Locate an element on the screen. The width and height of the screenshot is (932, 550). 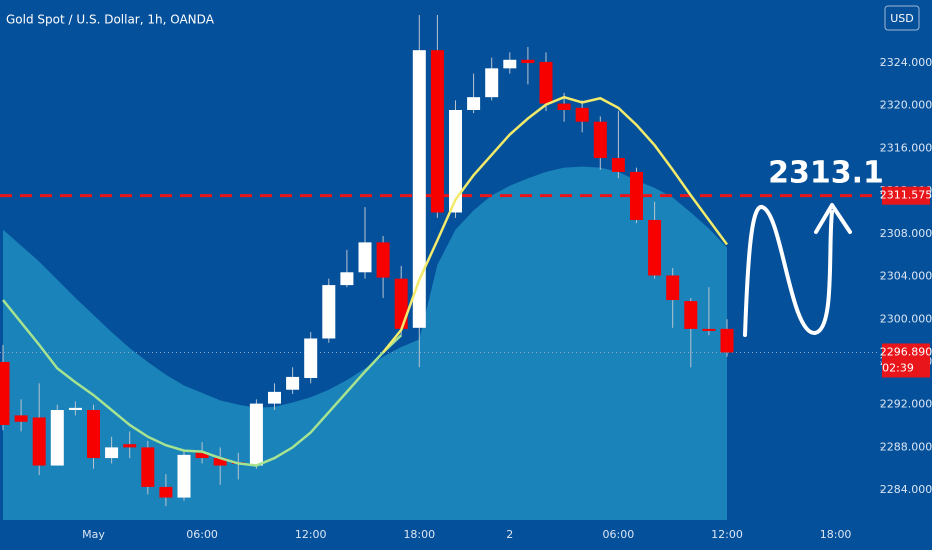
last-price-label: 2296.890 is located at coordinates (906, 351).